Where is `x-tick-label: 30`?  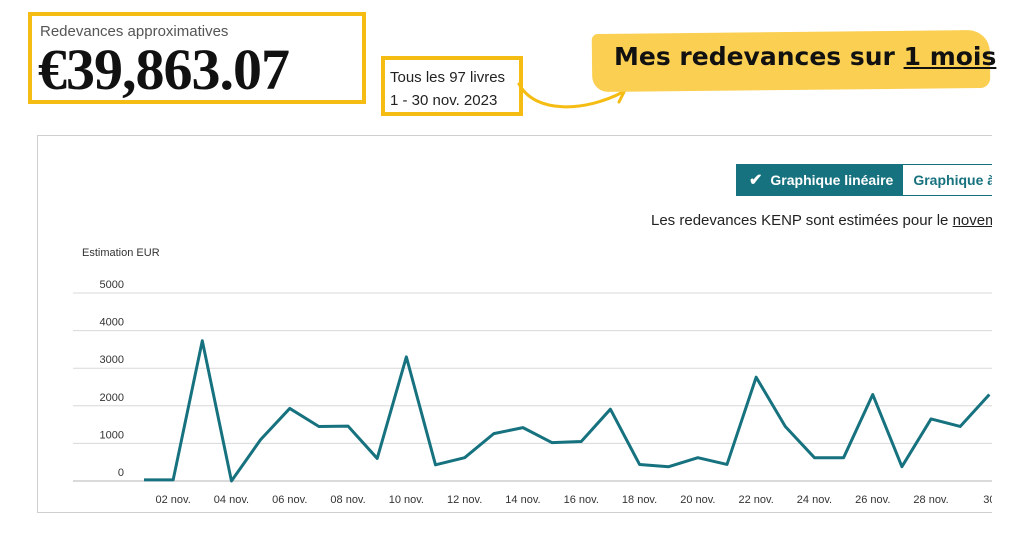
x-tick-label: 30 is located at coordinates (987, 500).